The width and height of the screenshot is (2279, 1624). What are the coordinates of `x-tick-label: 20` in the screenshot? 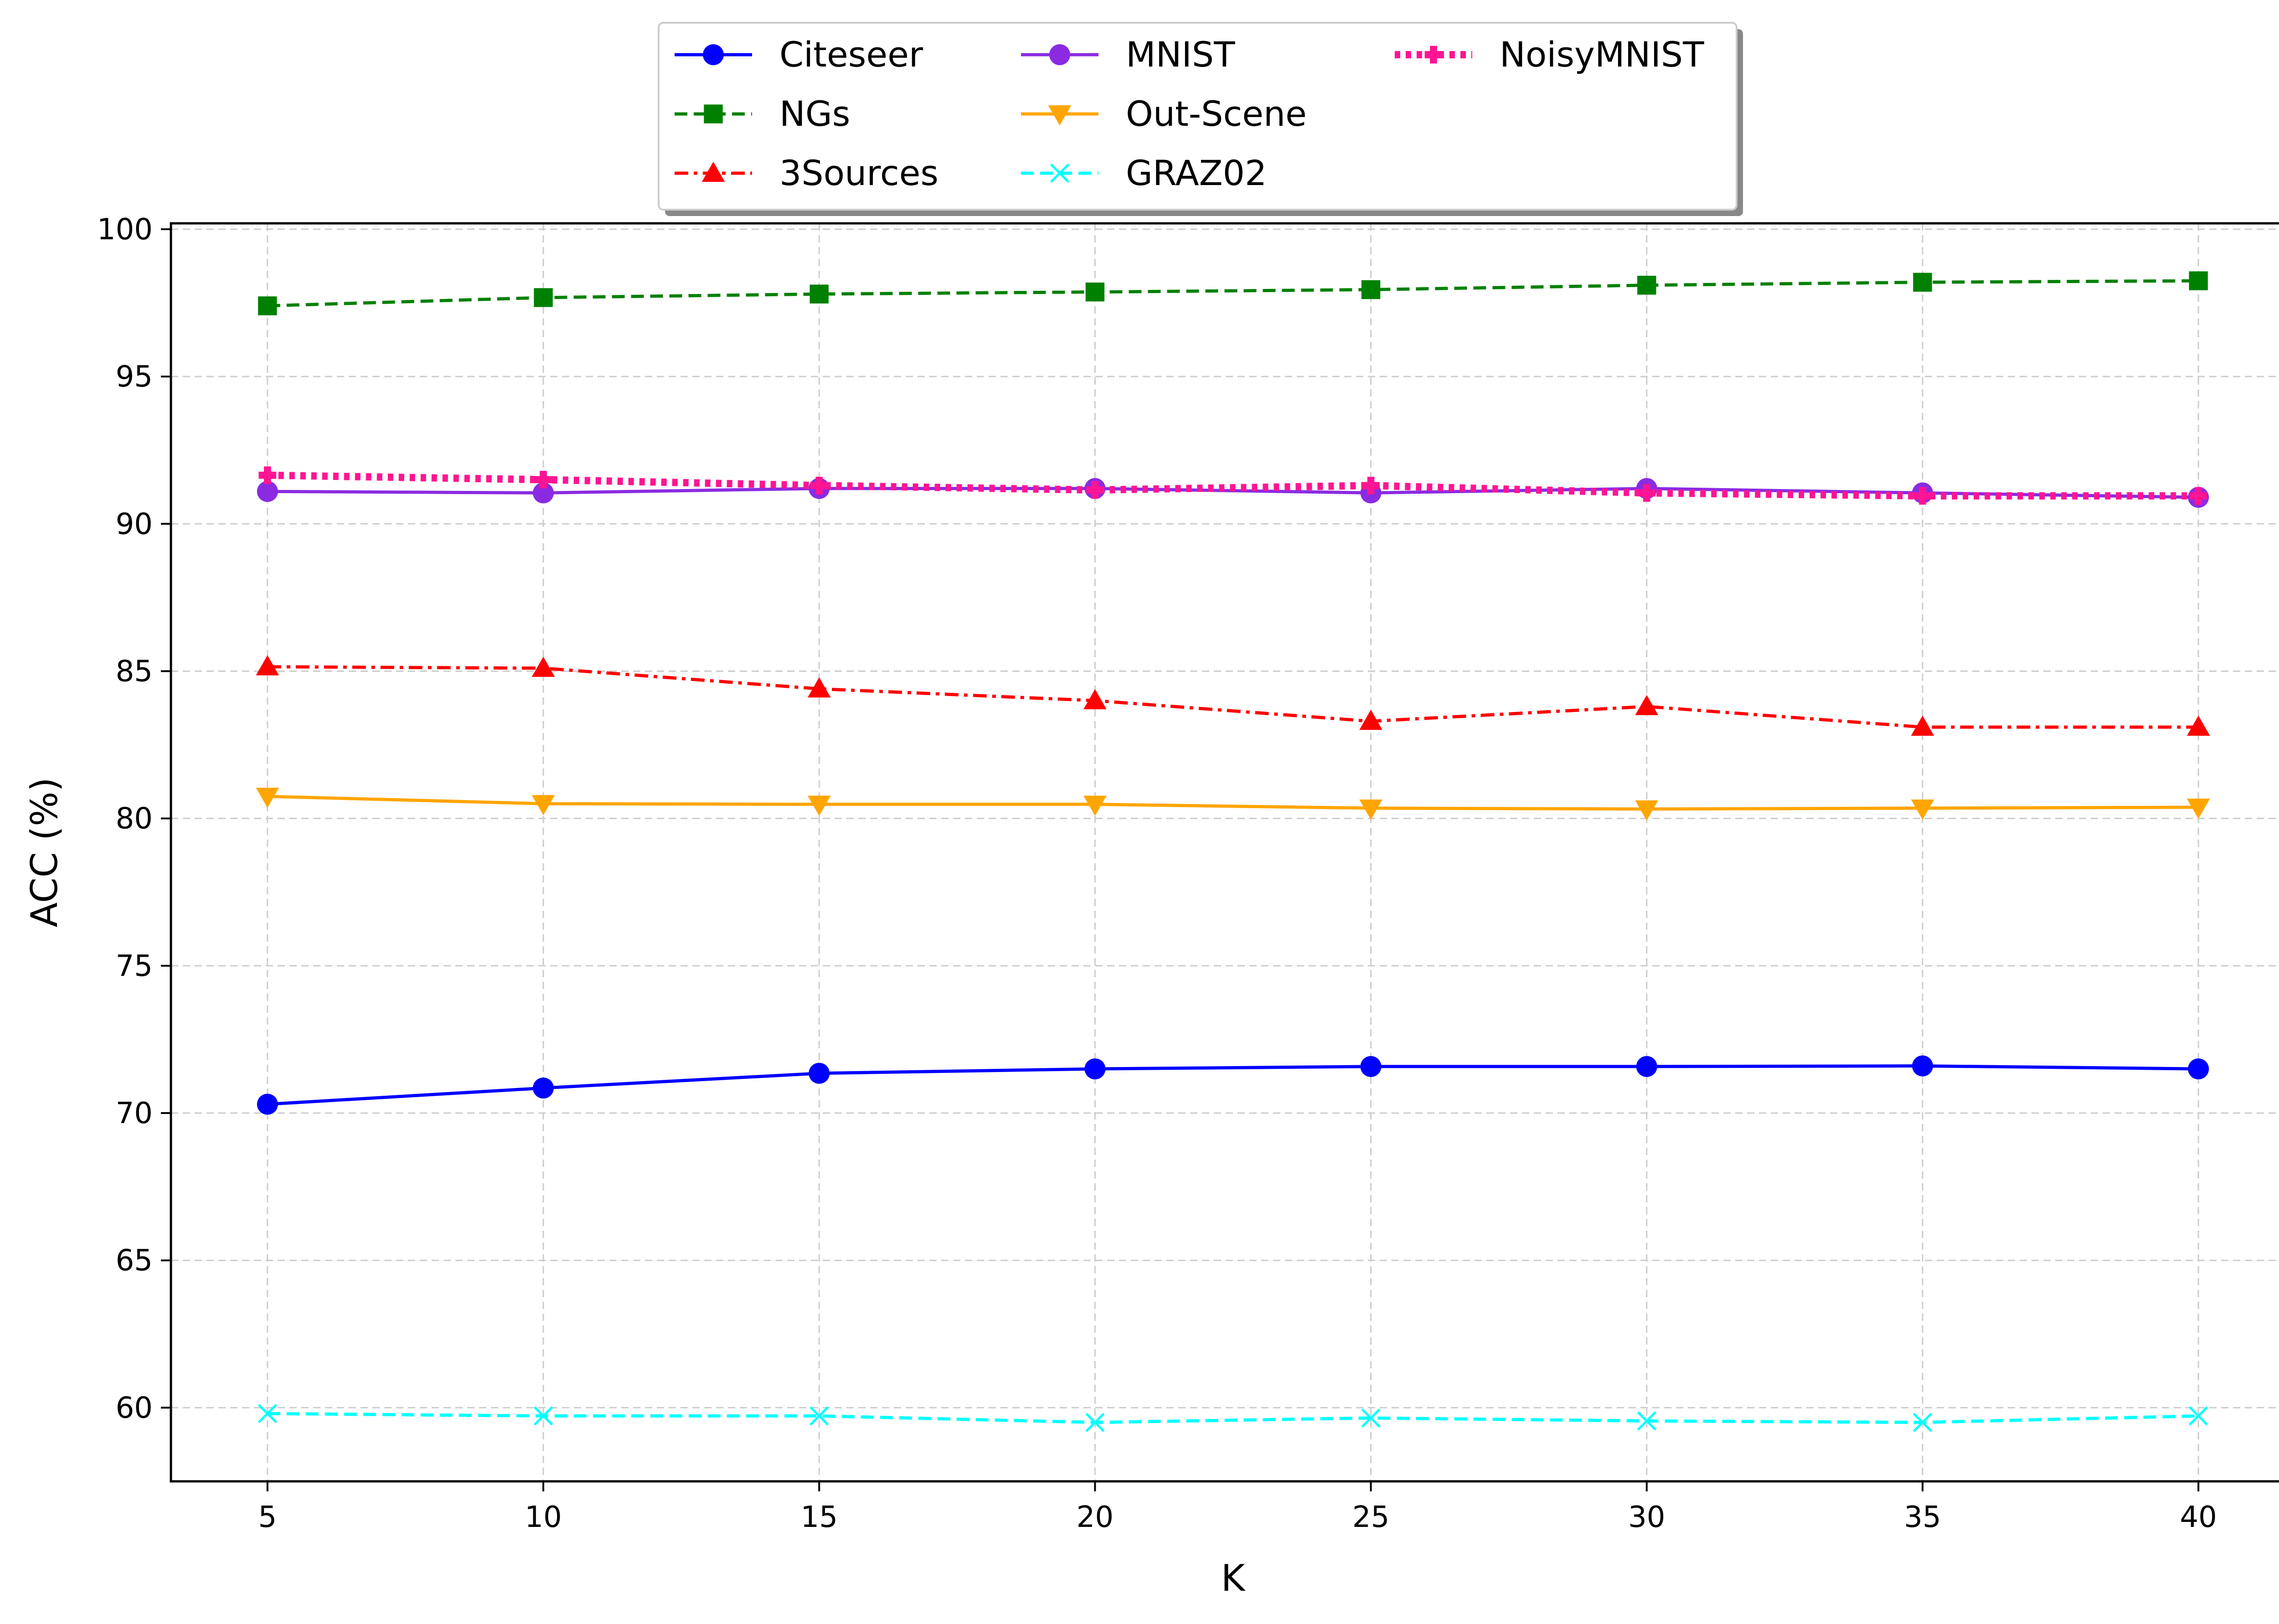 It's located at (1095, 1517).